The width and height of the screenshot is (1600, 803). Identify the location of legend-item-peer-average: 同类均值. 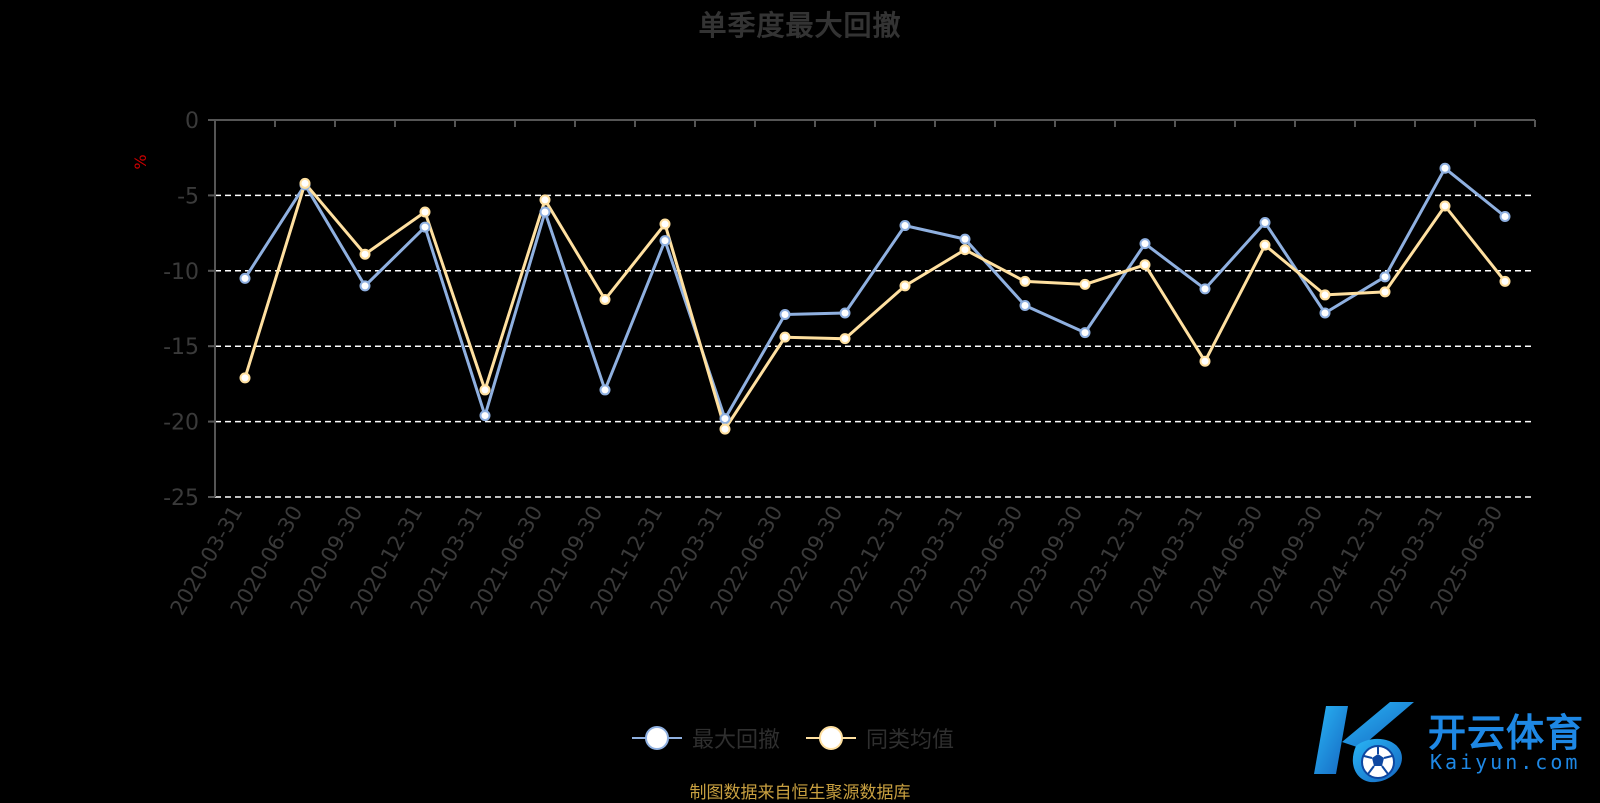
(880, 738).